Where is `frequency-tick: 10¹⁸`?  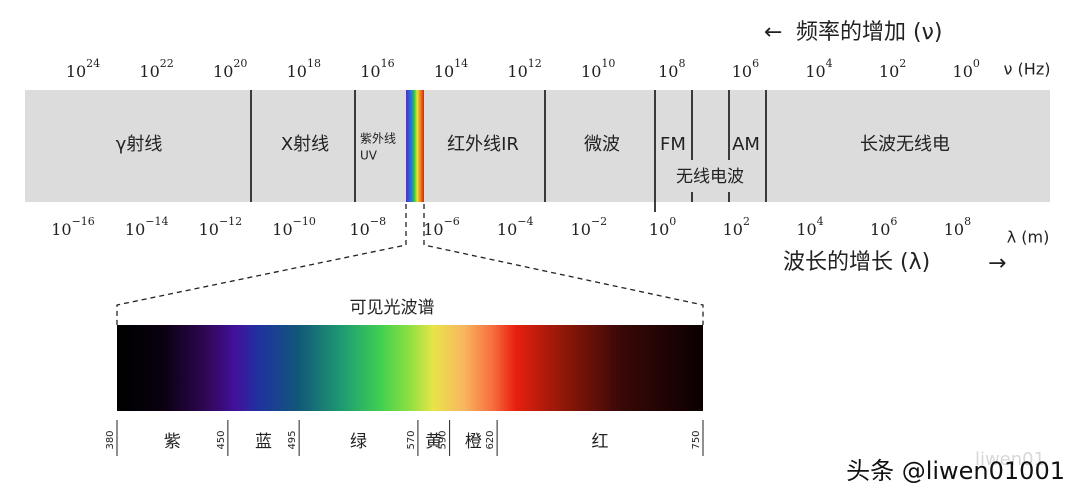
frequency-tick: 10¹⁸ is located at coordinates (304, 69).